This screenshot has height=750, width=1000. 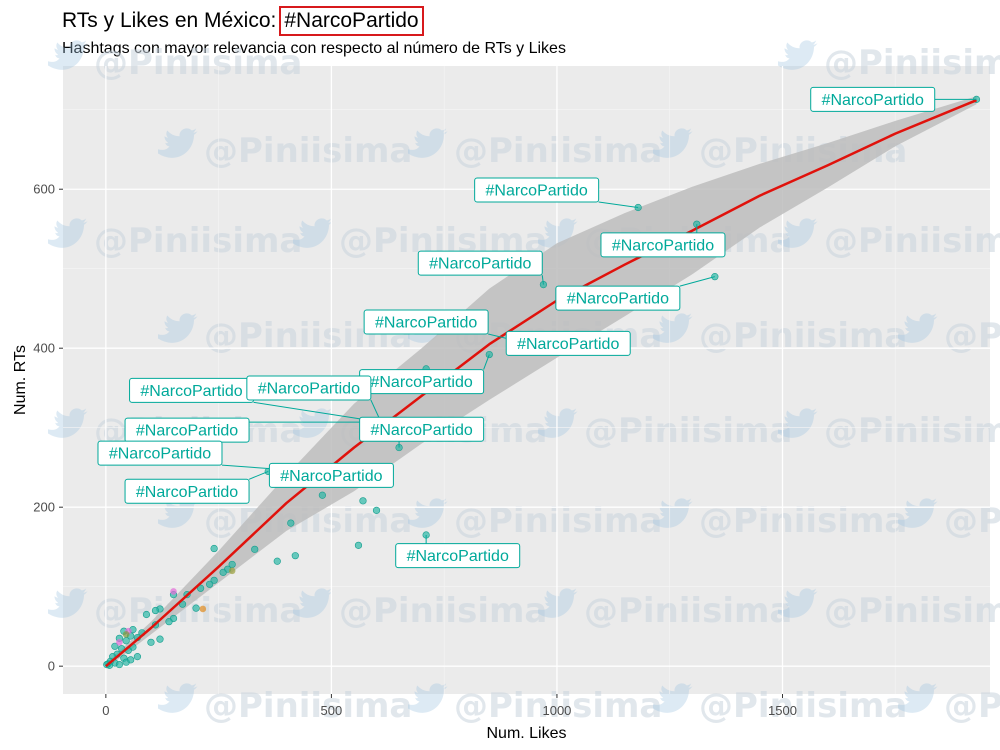 What do you see at coordinates (51, 666) in the screenshot?
I see `y-tick-label: 0` at bounding box center [51, 666].